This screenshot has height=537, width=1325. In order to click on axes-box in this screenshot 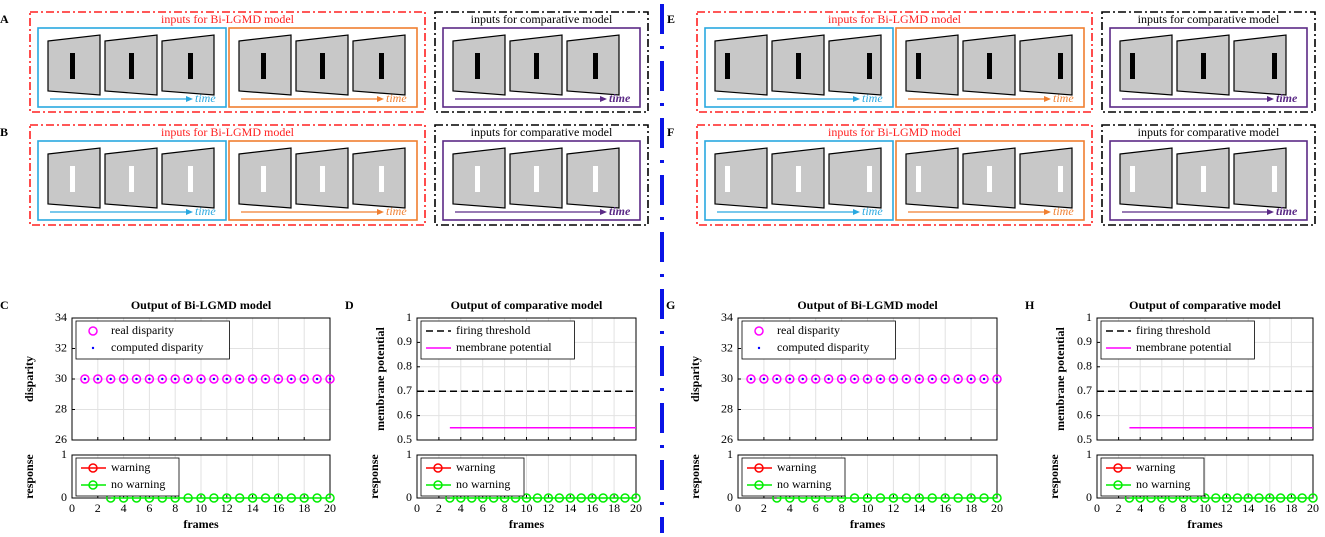, I will do `click(526, 379)`.